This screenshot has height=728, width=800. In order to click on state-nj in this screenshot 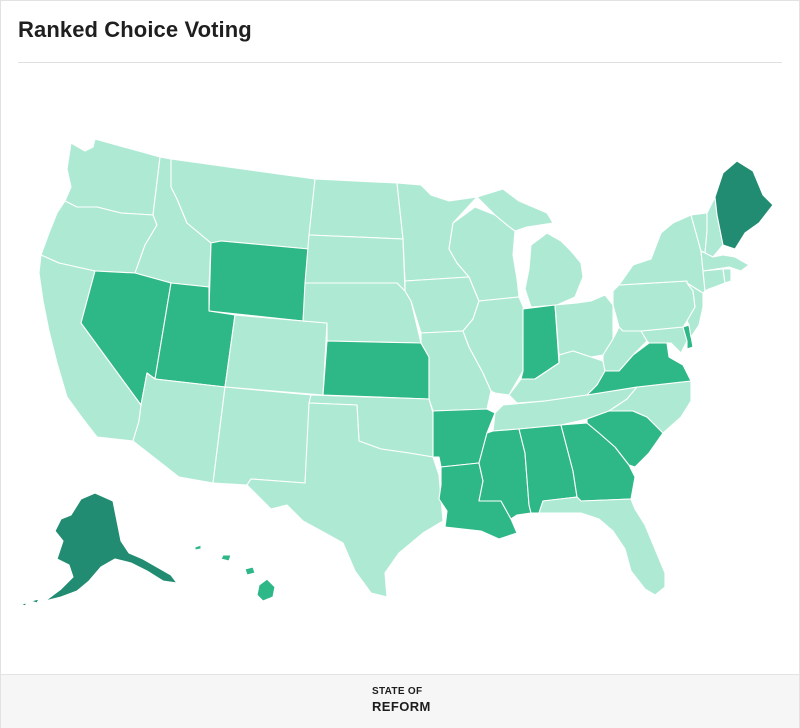, I will do `click(695, 310)`.